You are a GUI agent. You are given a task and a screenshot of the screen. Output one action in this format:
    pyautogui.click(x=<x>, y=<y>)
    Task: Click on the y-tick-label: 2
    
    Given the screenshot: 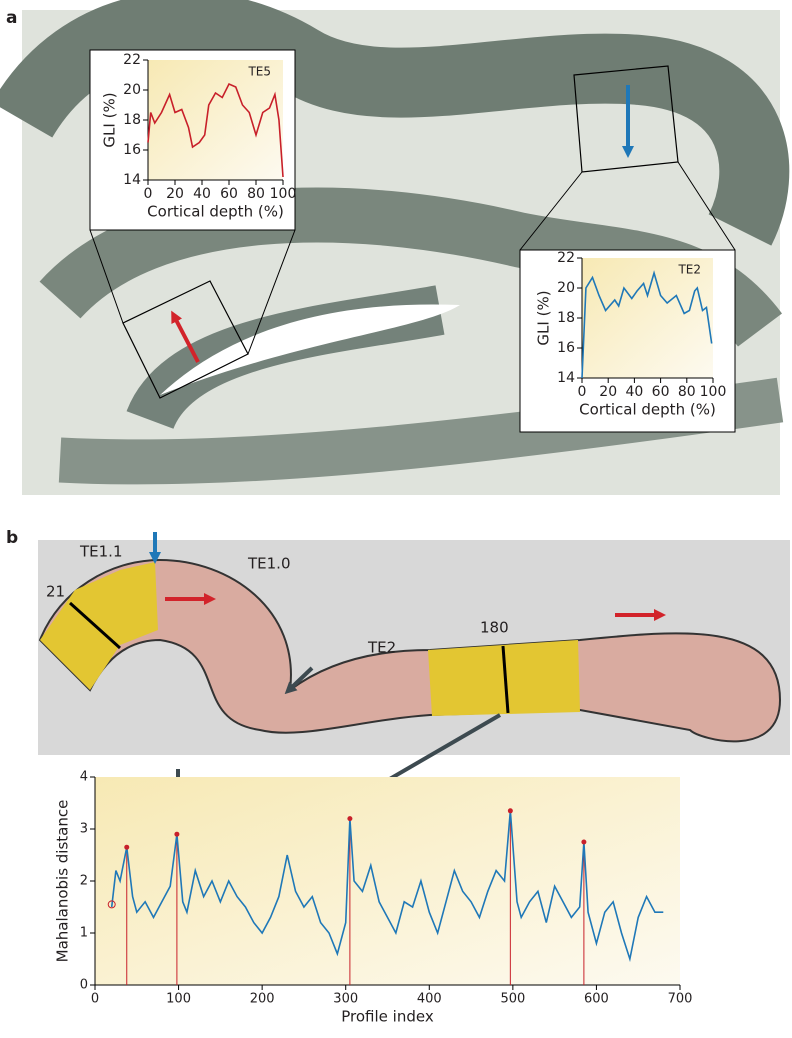 What is the action you would take?
    pyautogui.click(x=84, y=881)
    